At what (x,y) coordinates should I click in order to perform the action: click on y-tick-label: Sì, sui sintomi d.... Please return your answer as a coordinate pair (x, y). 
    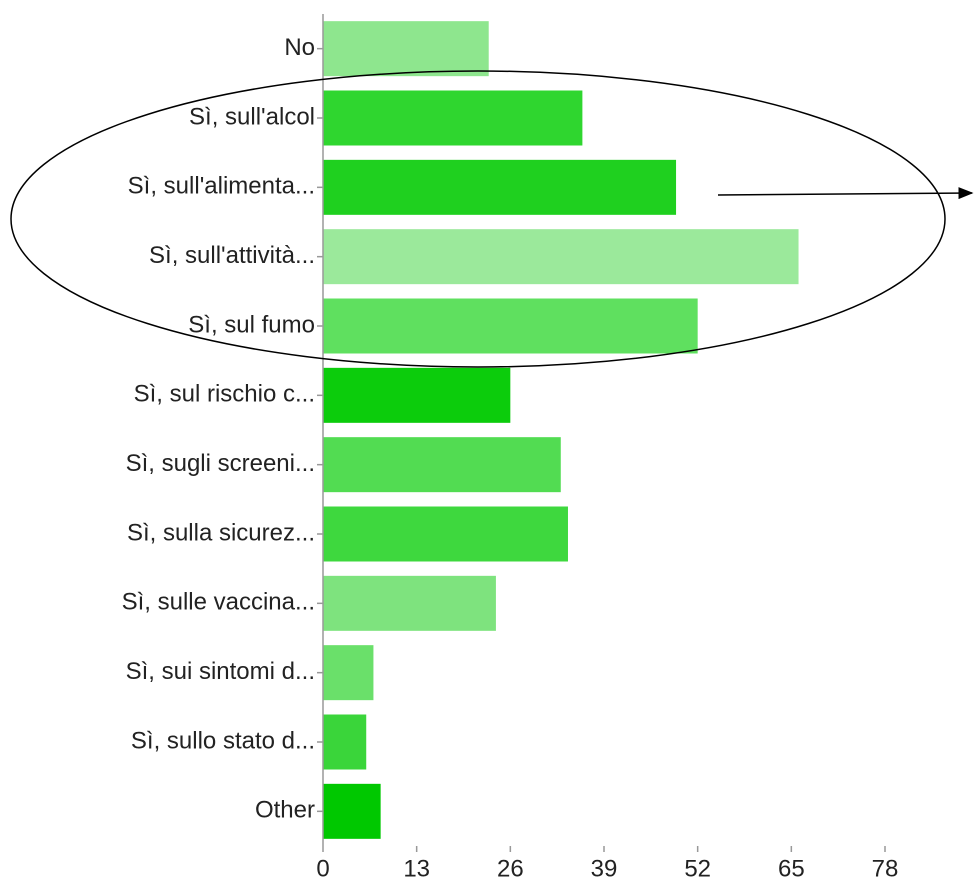
    Looking at the image, I should click on (220, 671).